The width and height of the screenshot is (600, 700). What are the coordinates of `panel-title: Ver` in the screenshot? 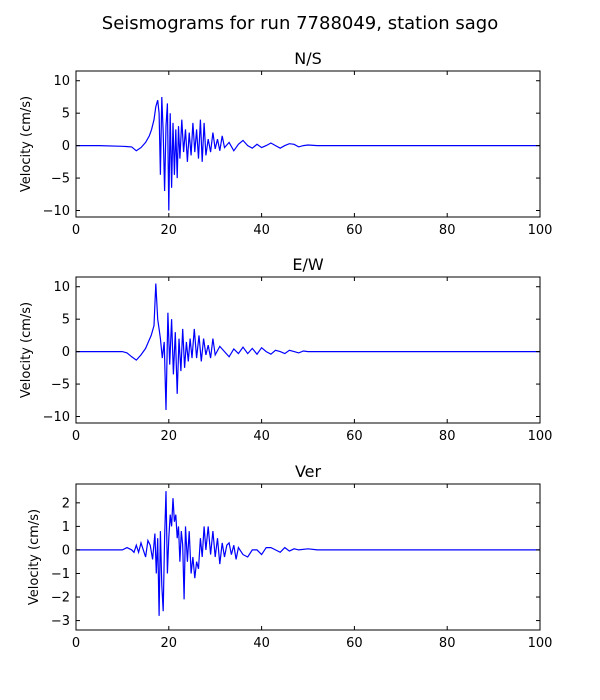 It's located at (308, 471).